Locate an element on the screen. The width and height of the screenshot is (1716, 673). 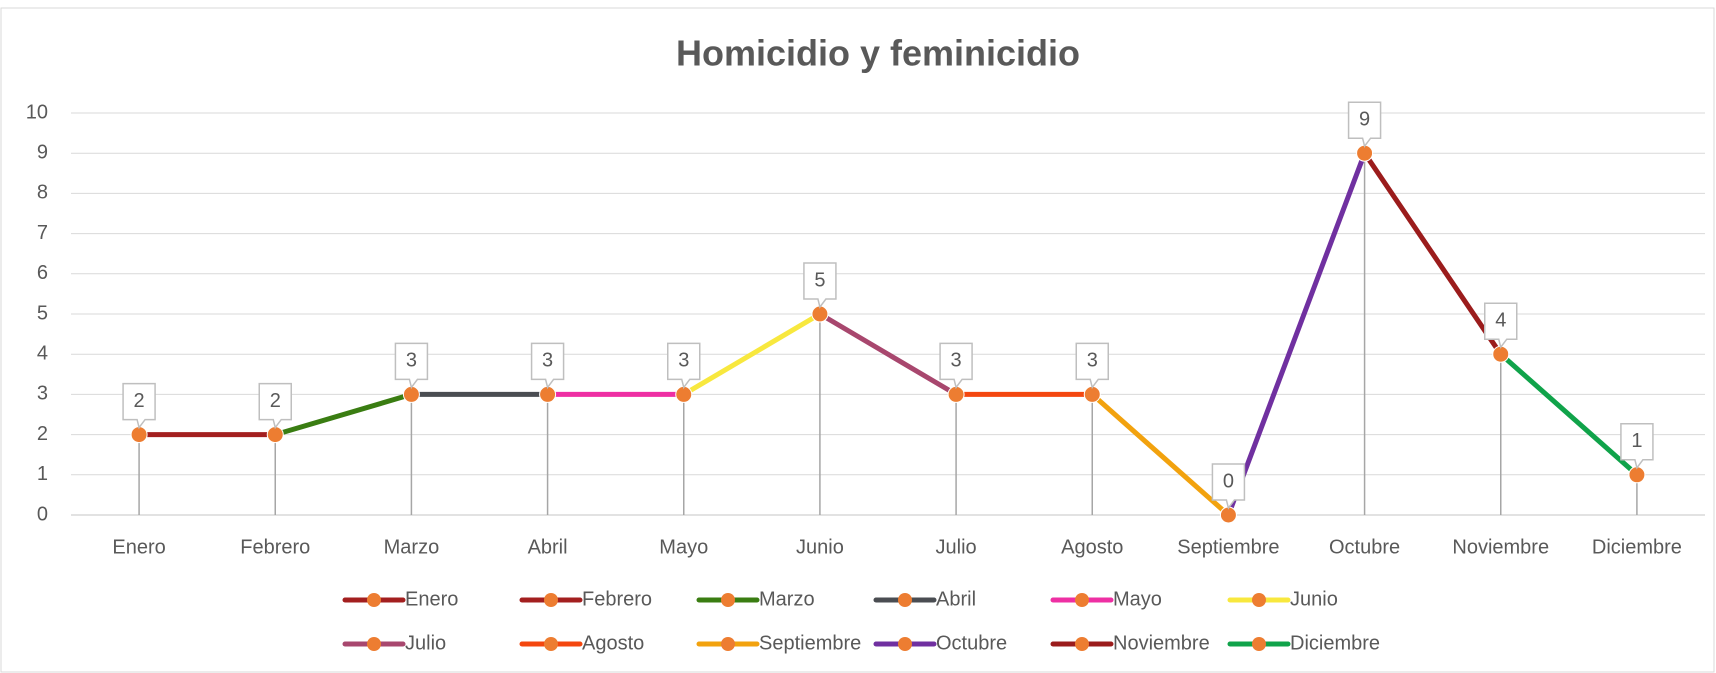
legend-label: Noviembre is located at coordinates (1161, 643).